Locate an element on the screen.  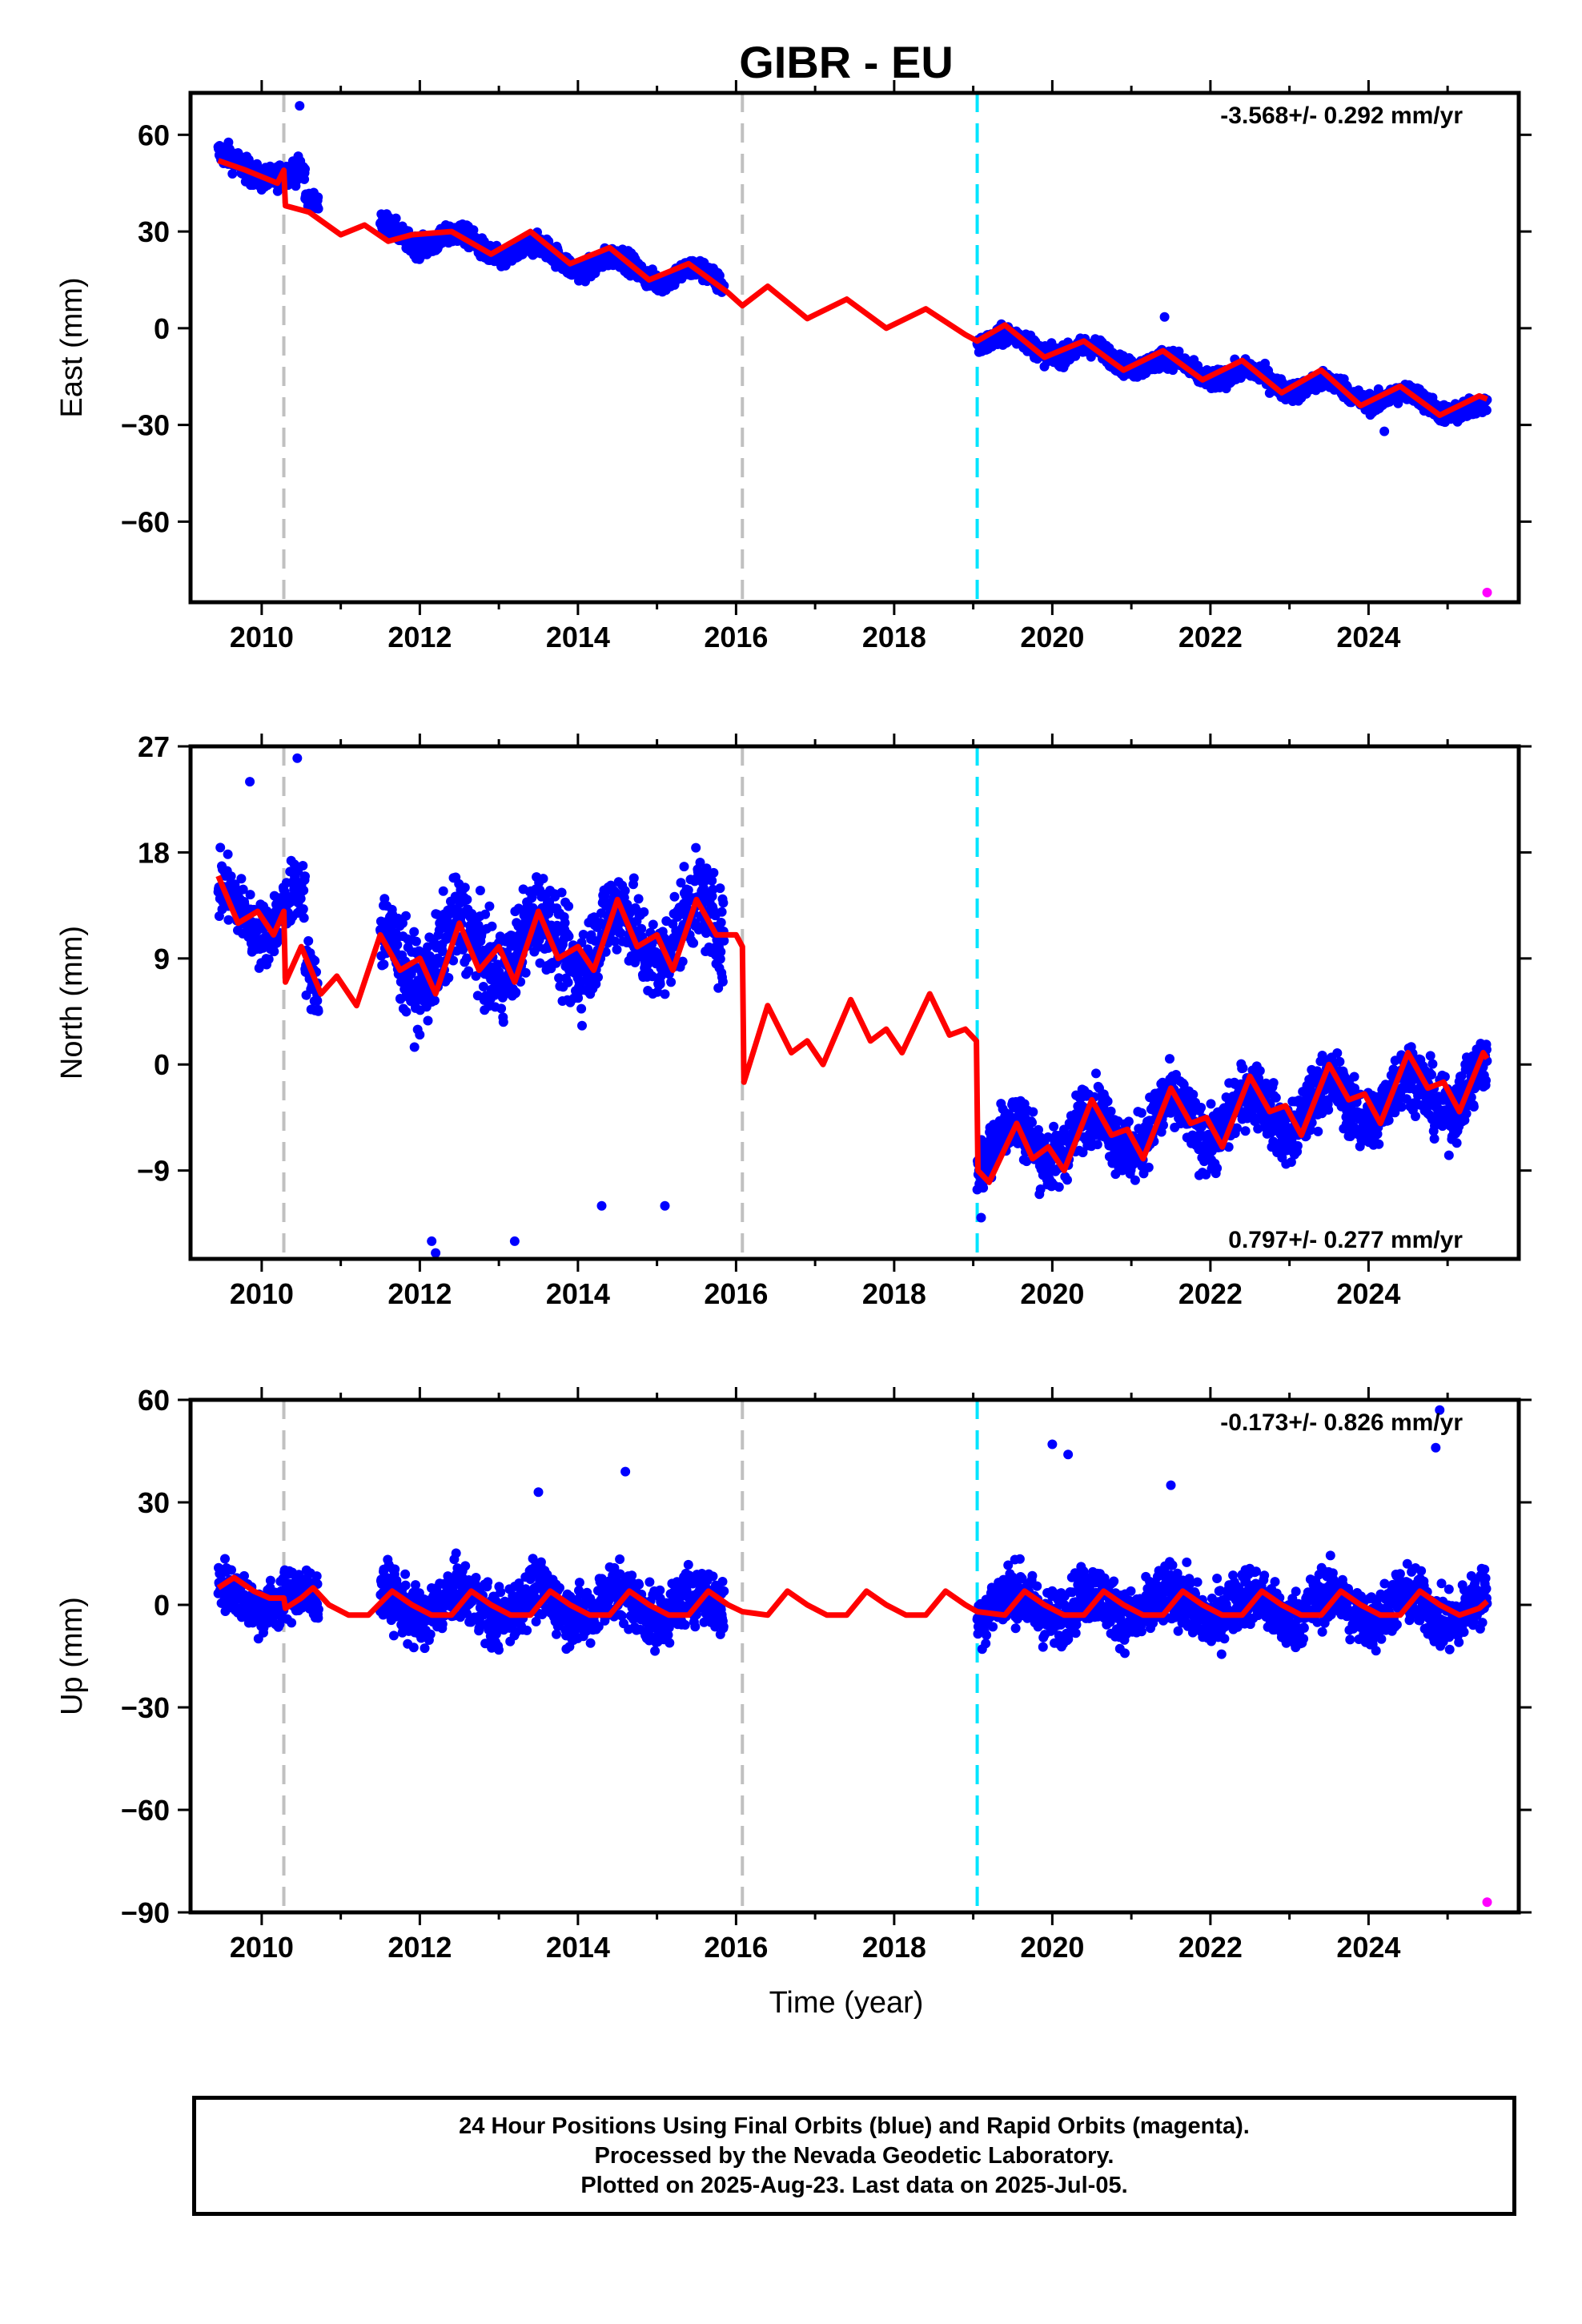
x-tick-label: 2020 is located at coordinates (1052, 637).